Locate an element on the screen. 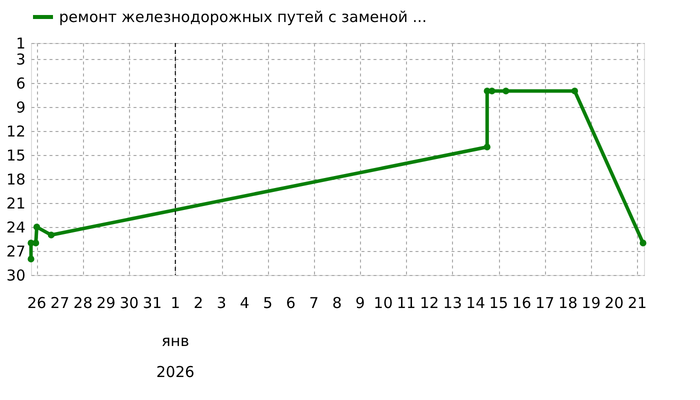 This screenshot has height=400, width=700. x-tick-label: 17 is located at coordinates (544, 303).